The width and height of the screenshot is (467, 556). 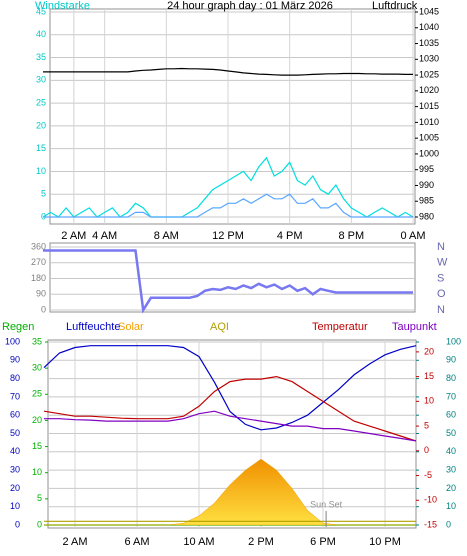 What do you see at coordinates (429, 122) in the screenshot?
I see `y-tick-label: 1010` at bounding box center [429, 122].